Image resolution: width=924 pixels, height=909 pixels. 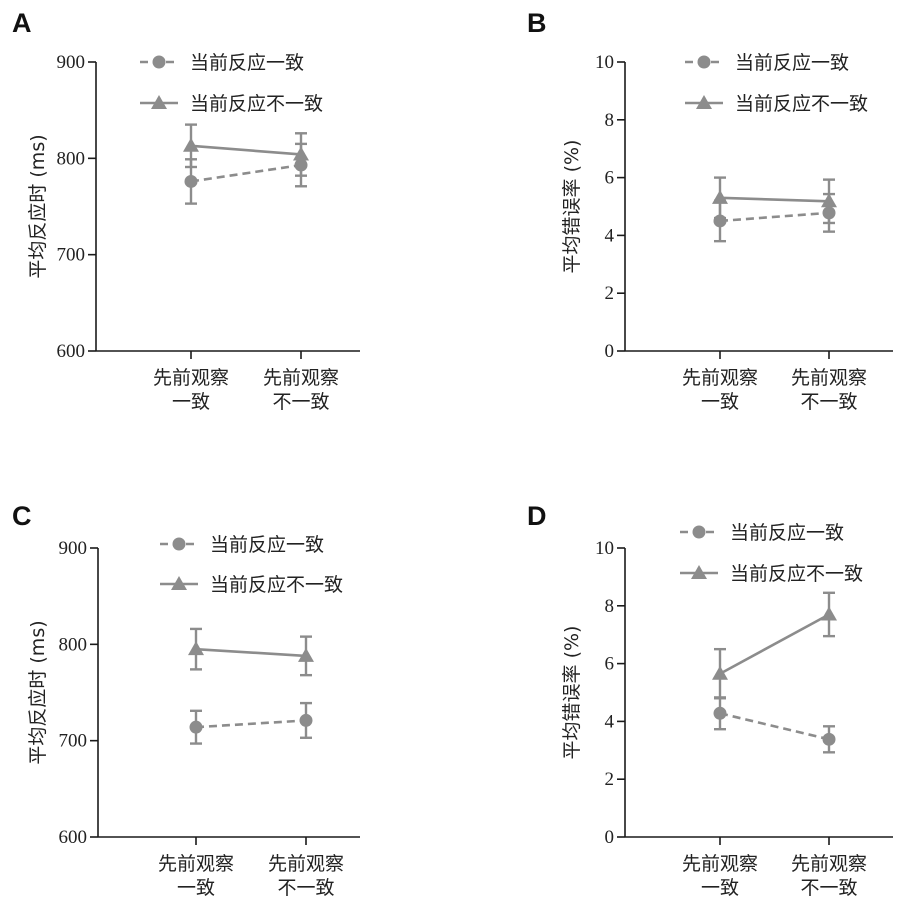 I want to click on panel-letter: D, so click(x=537, y=516).